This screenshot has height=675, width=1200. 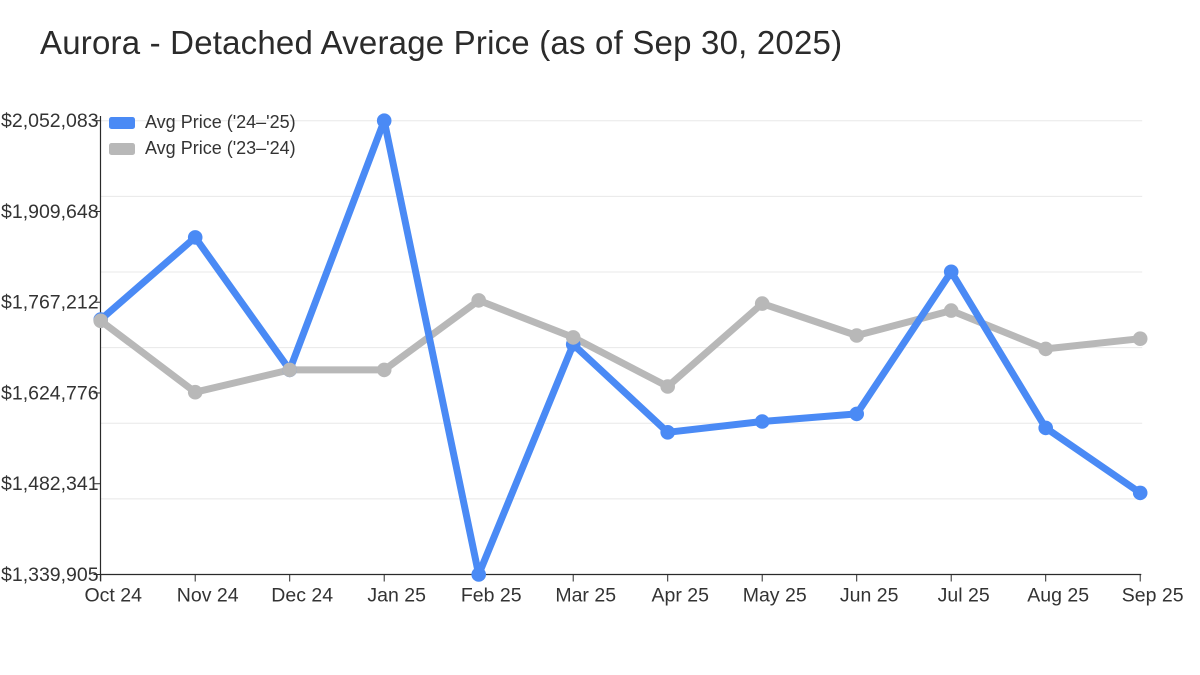 I want to click on y-axis-label: $2,052,083, so click(x=50, y=121).